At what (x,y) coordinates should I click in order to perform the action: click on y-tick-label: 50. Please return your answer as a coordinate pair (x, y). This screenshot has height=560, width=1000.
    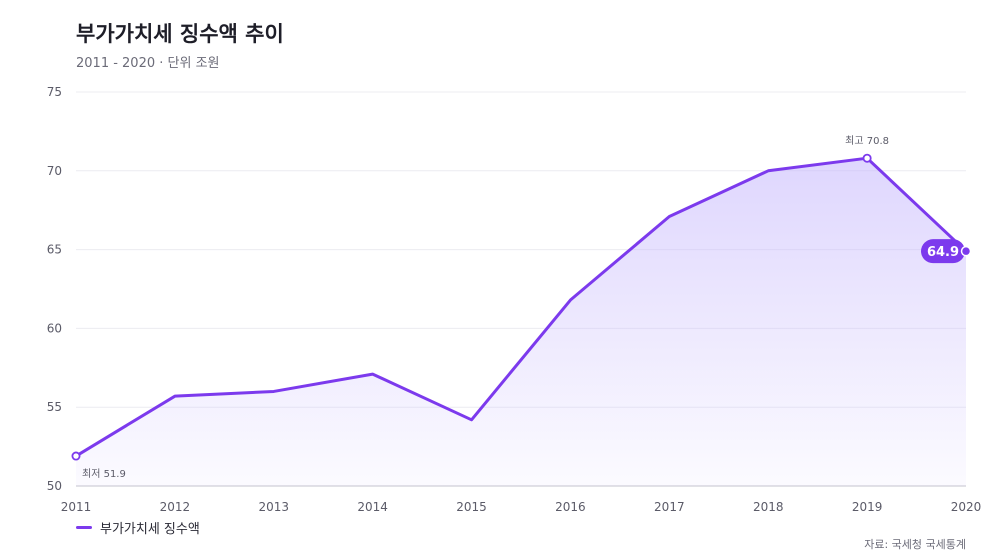
    Looking at the image, I should click on (54, 486).